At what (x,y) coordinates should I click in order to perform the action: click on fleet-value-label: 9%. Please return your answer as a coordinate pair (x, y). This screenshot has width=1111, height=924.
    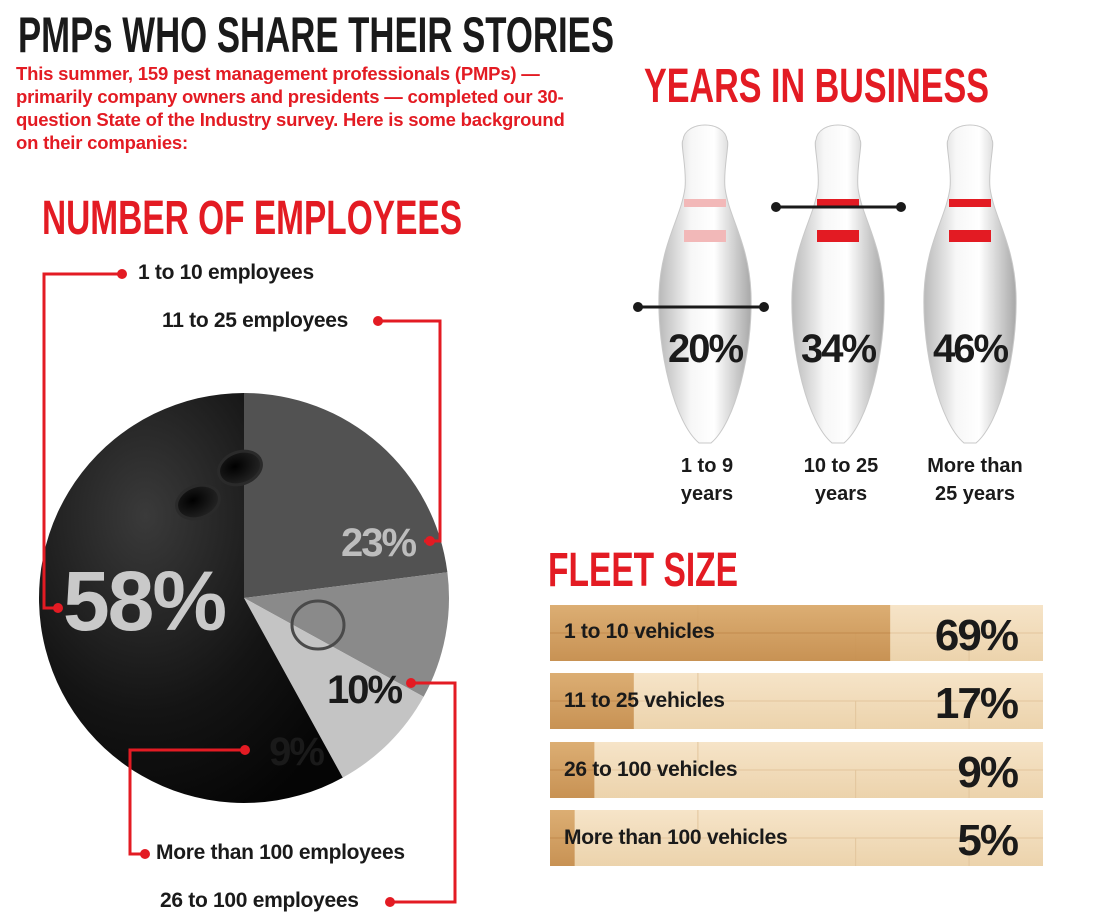
    Looking at the image, I should click on (987, 772).